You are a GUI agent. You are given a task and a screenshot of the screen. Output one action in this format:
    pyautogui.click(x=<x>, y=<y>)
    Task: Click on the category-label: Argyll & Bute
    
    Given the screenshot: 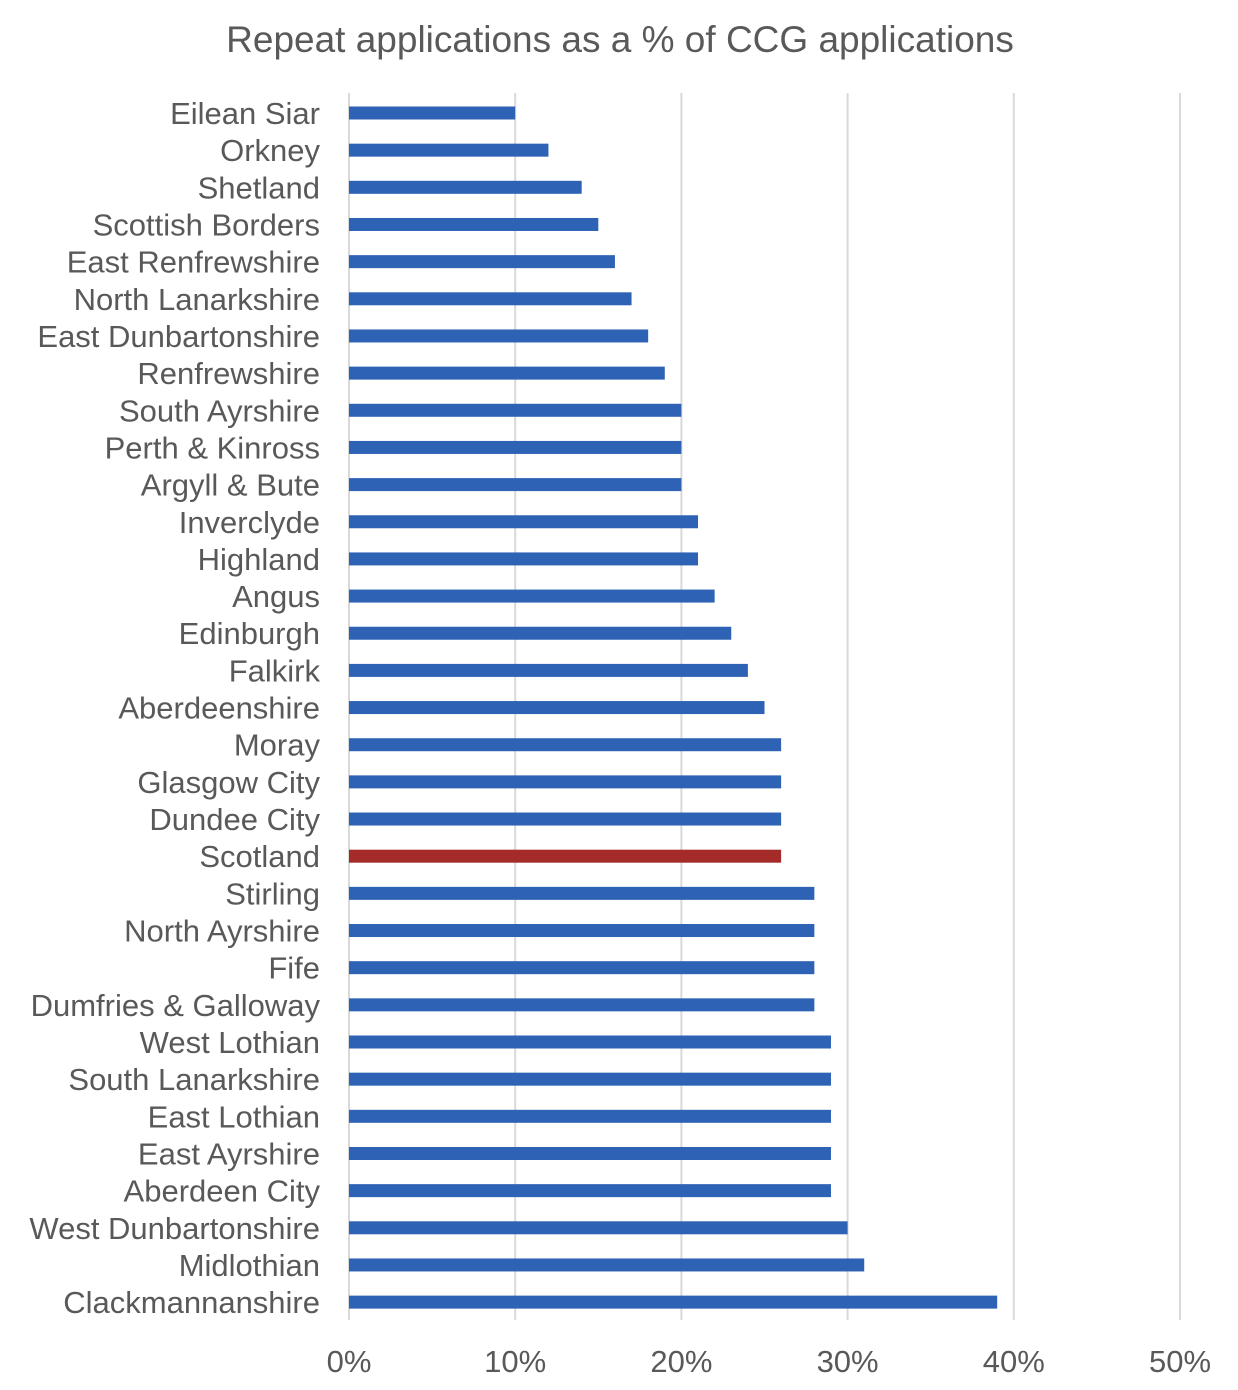 What is the action you would take?
    pyautogui.click(x=230, y=485)
    